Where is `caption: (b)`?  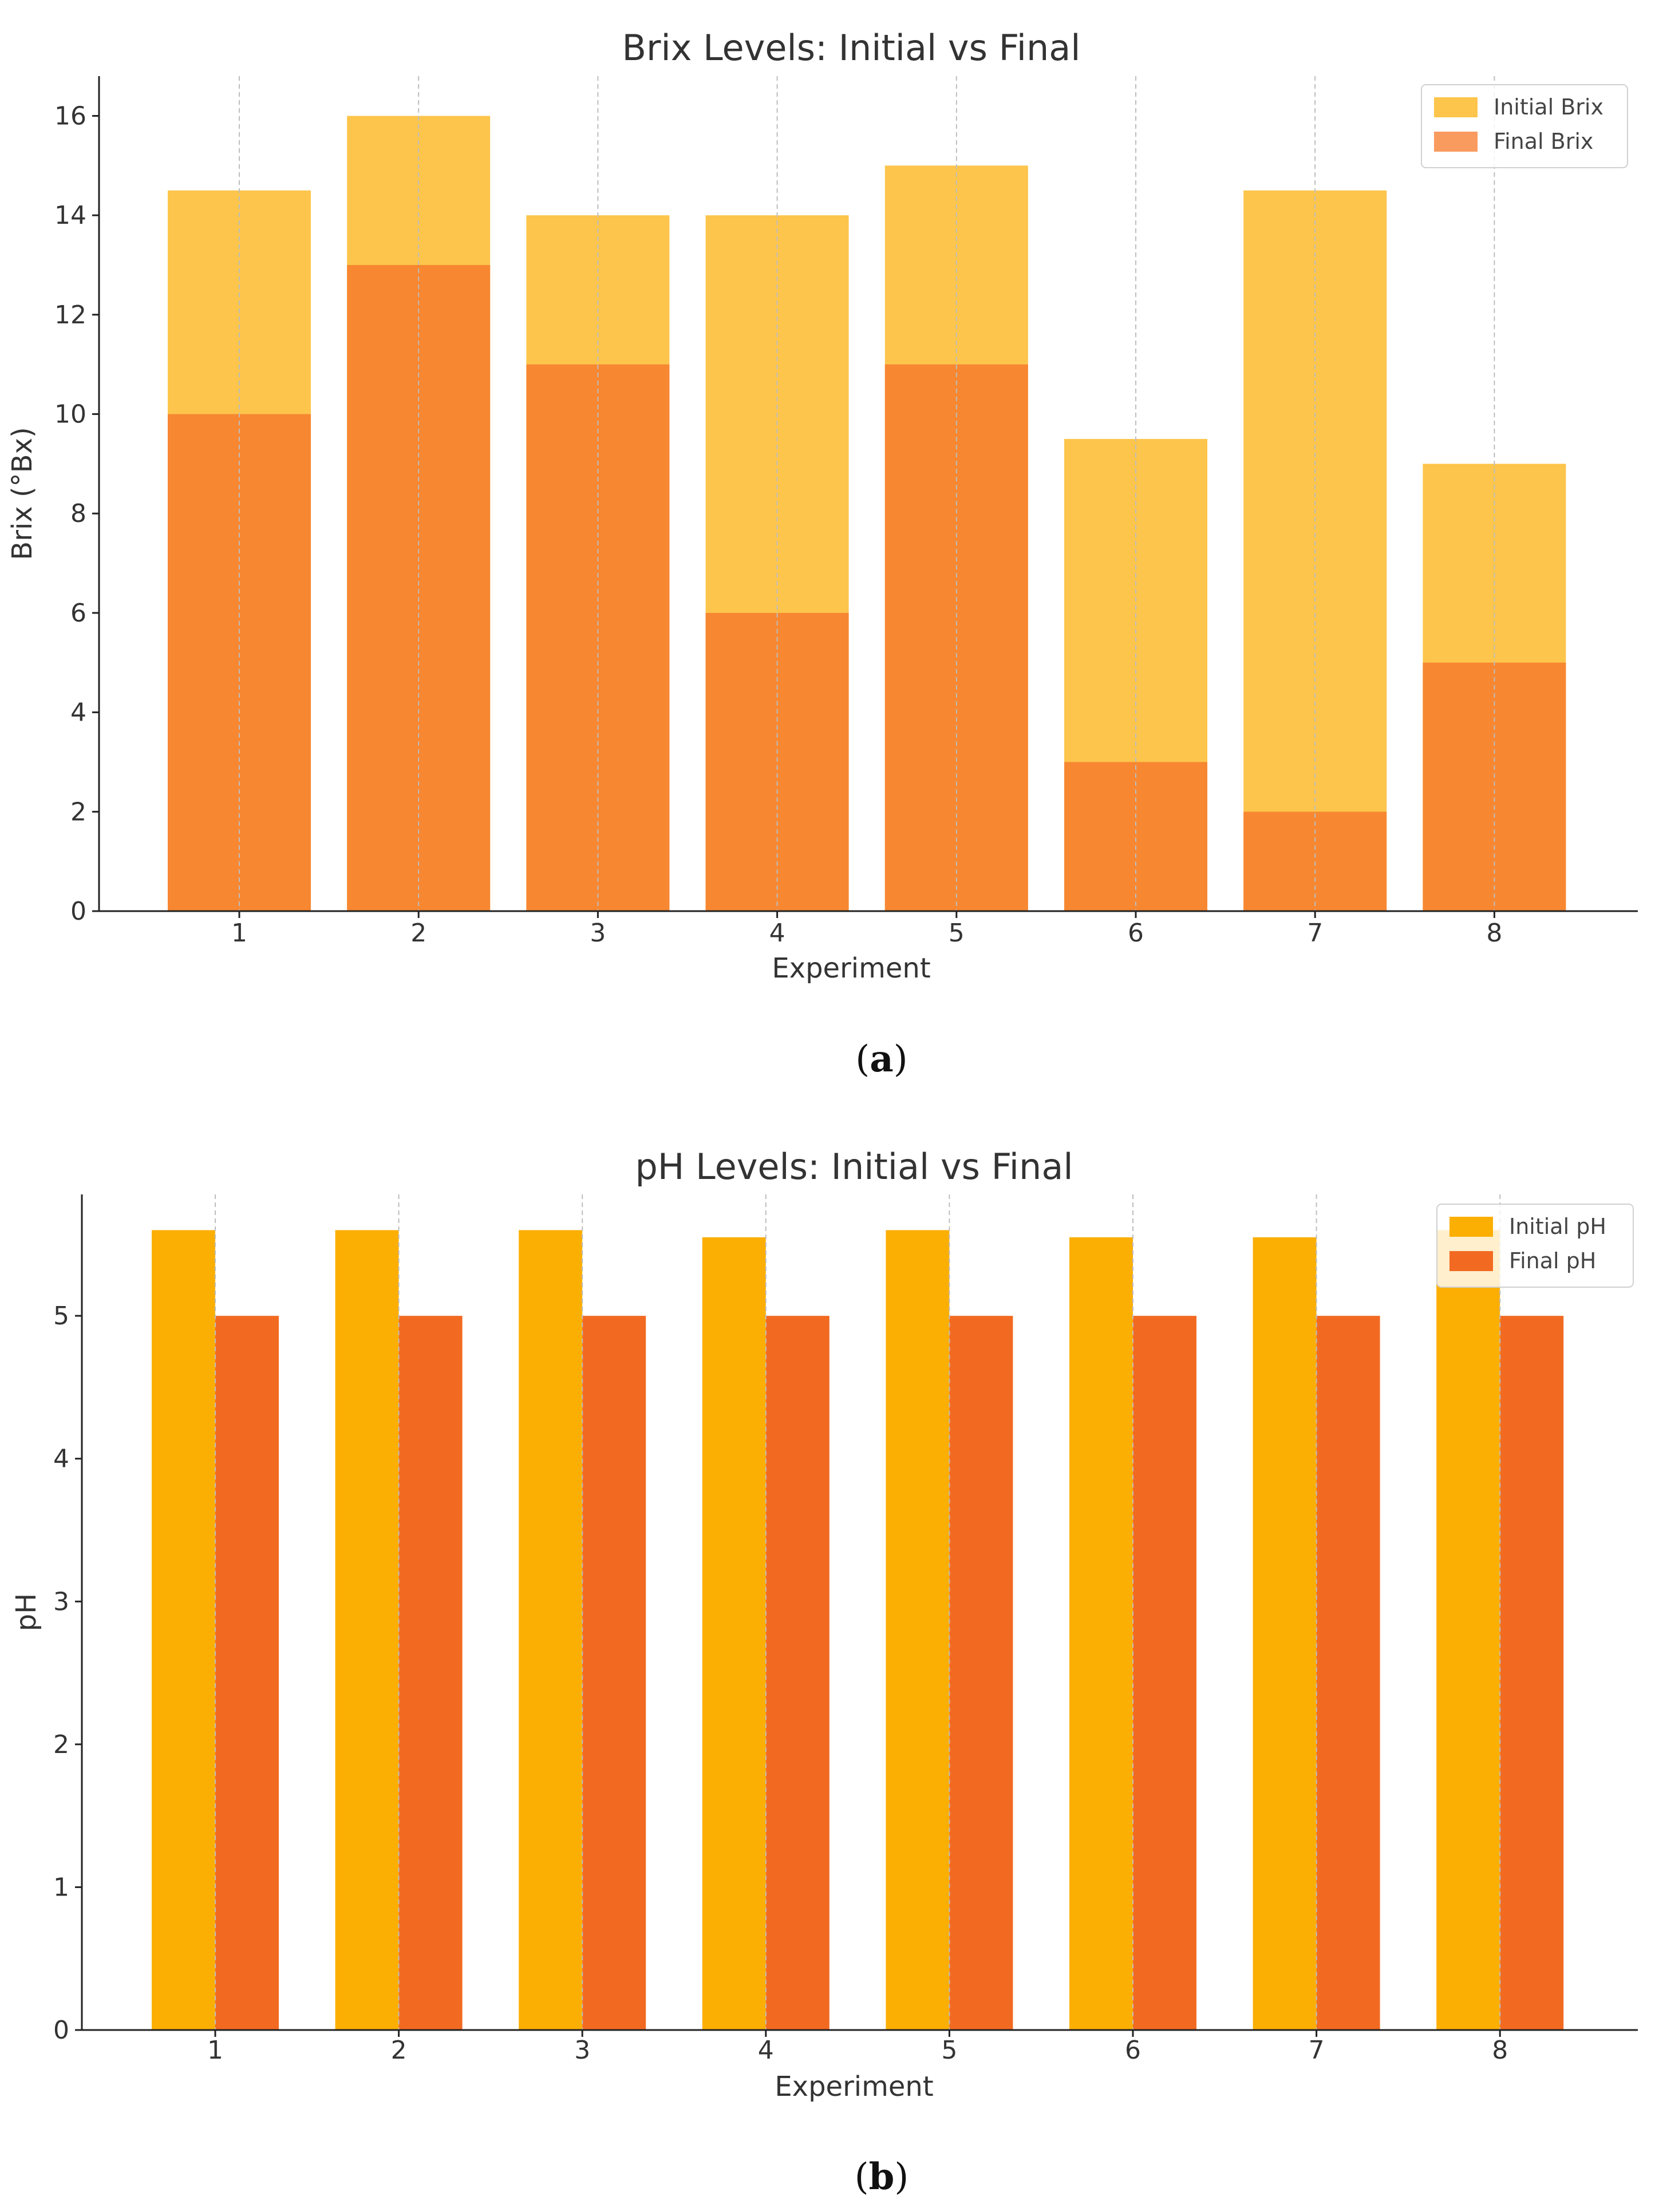 caption: (b) is located at coordinates (882, 2176).